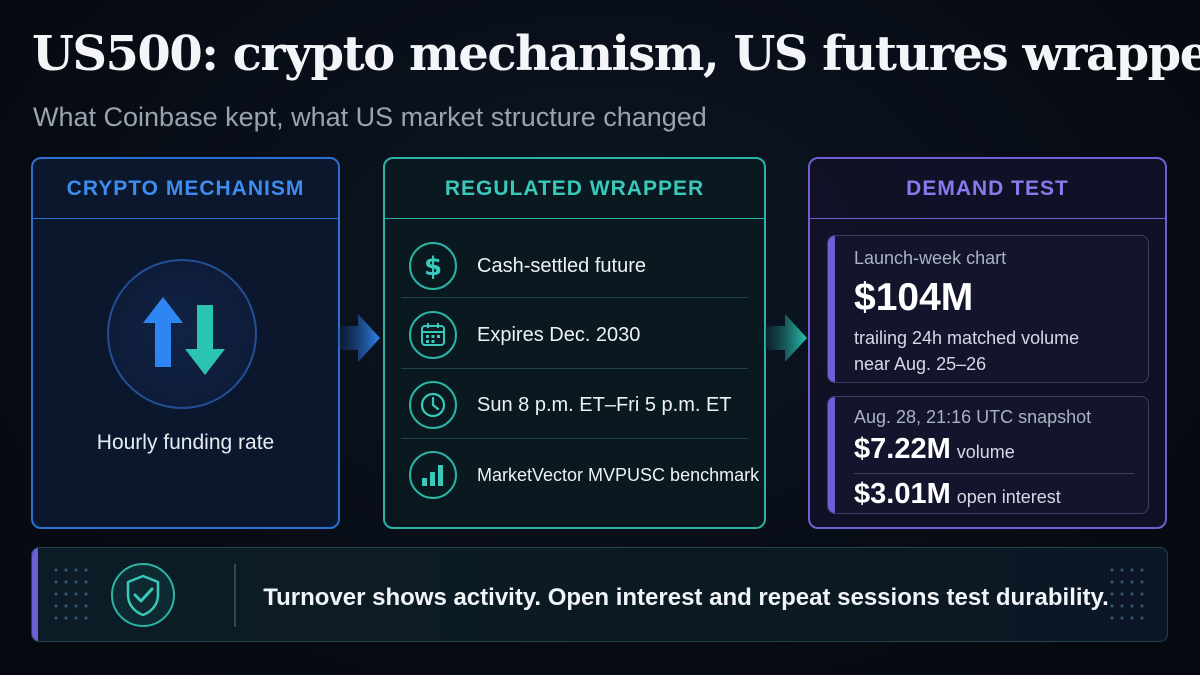  What do you see at coordinates (561, 265) in the screenshot?
I see `wrapper-item-label: Cash-settled future` at bounding box center [561, 265].